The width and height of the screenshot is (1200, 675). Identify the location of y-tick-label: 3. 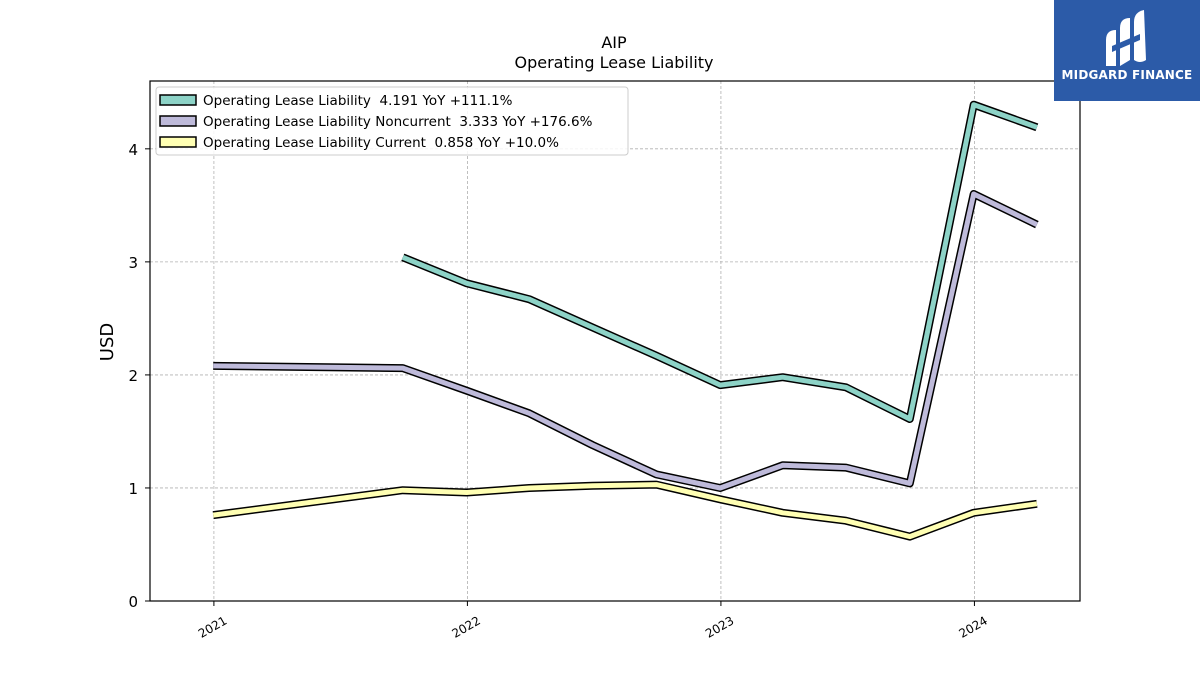
(133, 263).